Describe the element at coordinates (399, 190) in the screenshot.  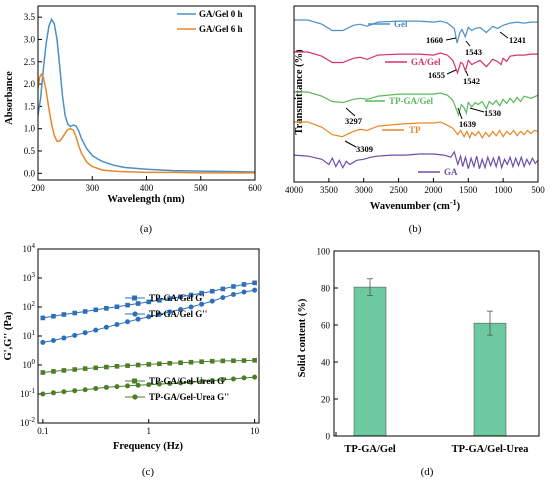
I see `x-tick-label: 2500` at that location.